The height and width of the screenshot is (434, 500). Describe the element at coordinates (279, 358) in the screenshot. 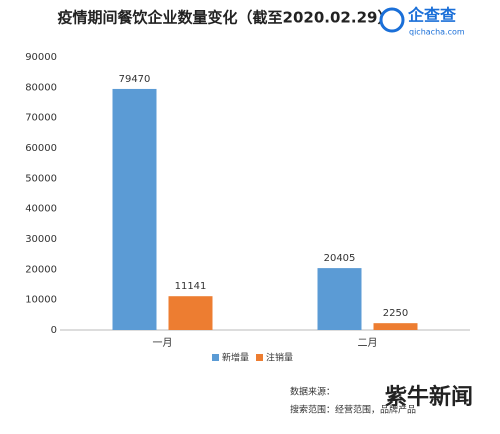

I see `legend-label: 注销量` at that location.